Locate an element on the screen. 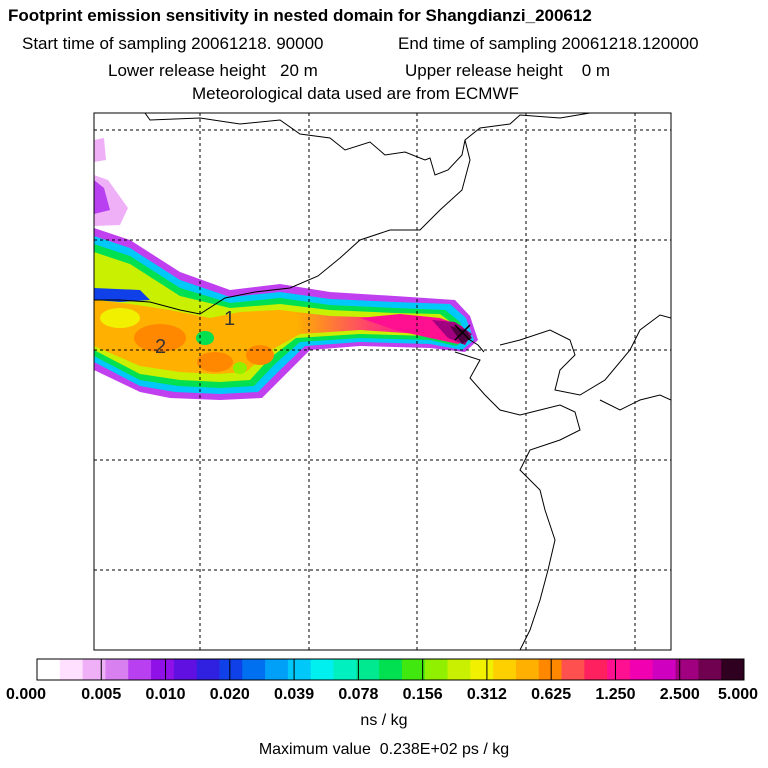 The image size is (768, 768). met-data-label: Meteorological data used are from ECMWF is located at coordinates (355, 93).